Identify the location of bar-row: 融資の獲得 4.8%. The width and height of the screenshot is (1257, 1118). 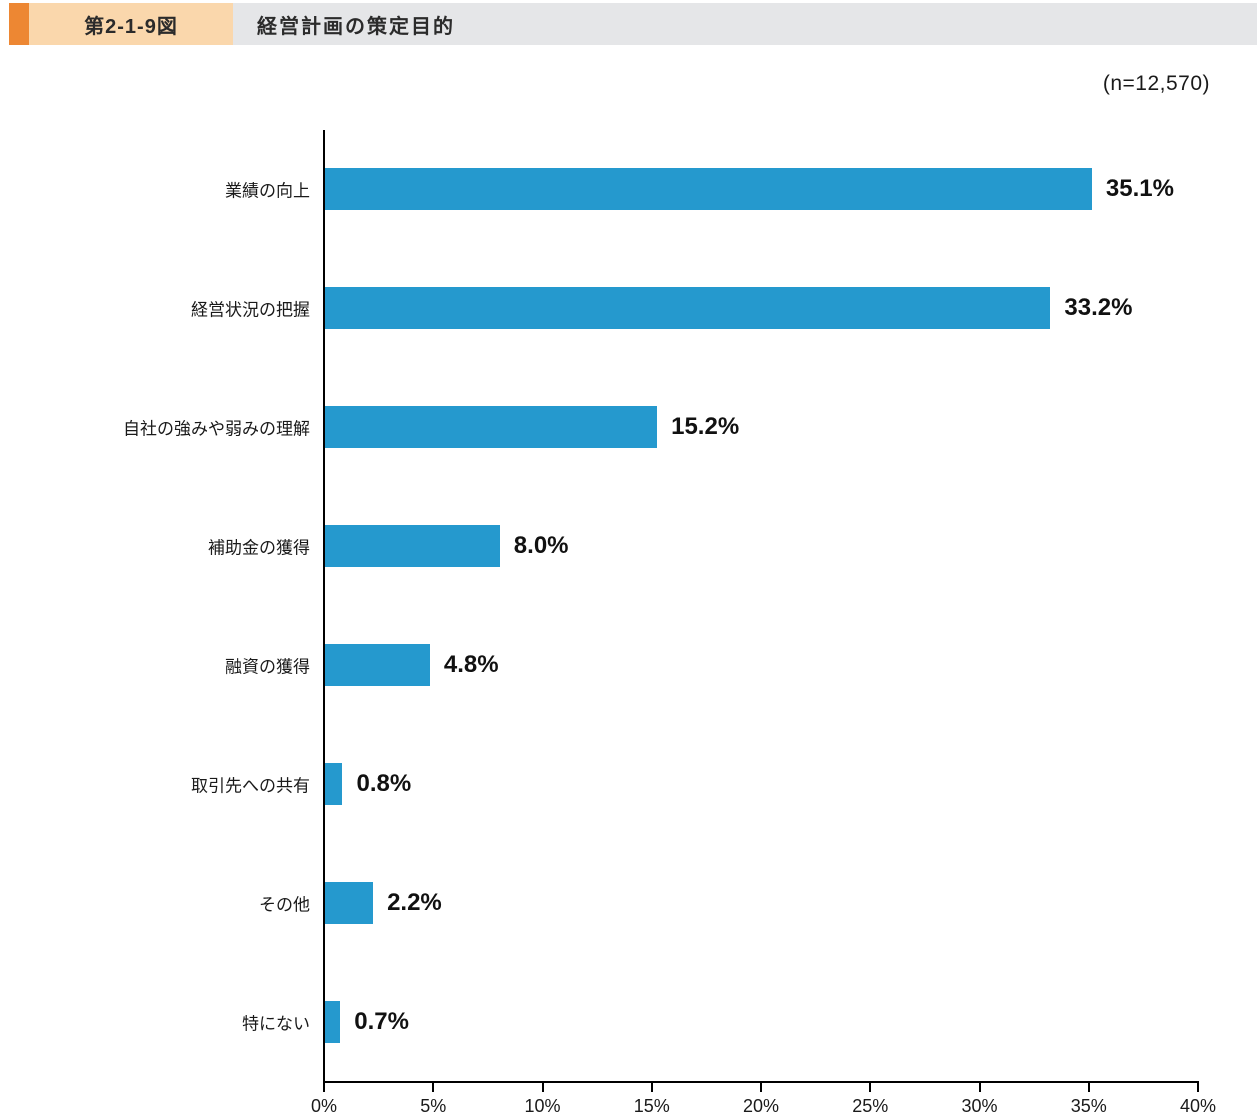
(712, 665).